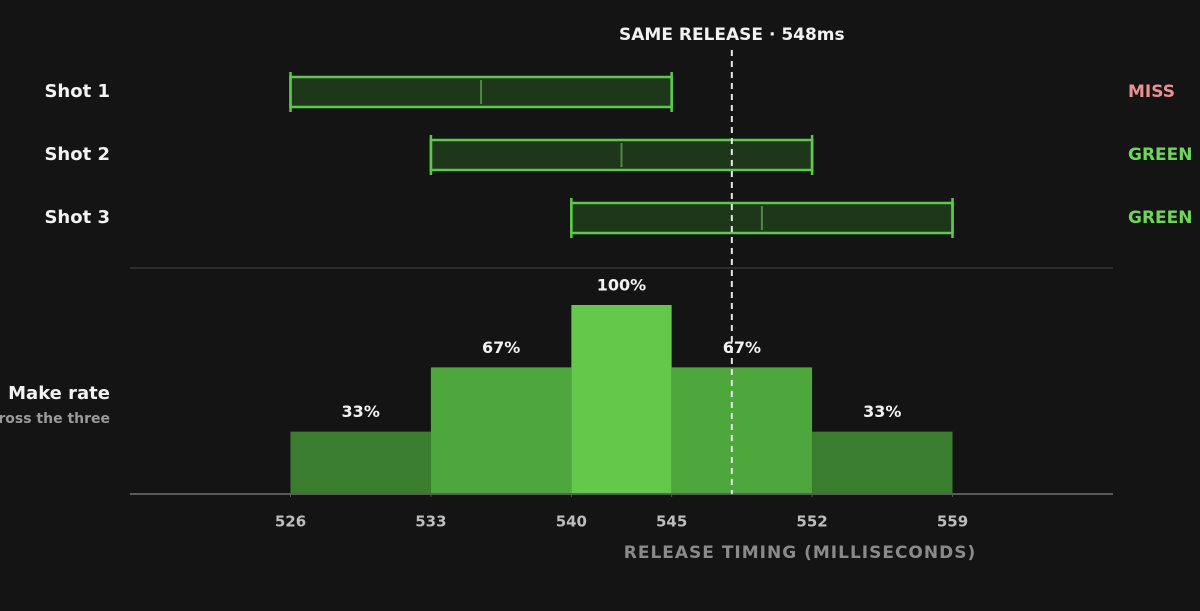  What do you see at coordinates (621, 285) in the screenshot?
I see `value-label: 100%` at bounding box center [621, 285].